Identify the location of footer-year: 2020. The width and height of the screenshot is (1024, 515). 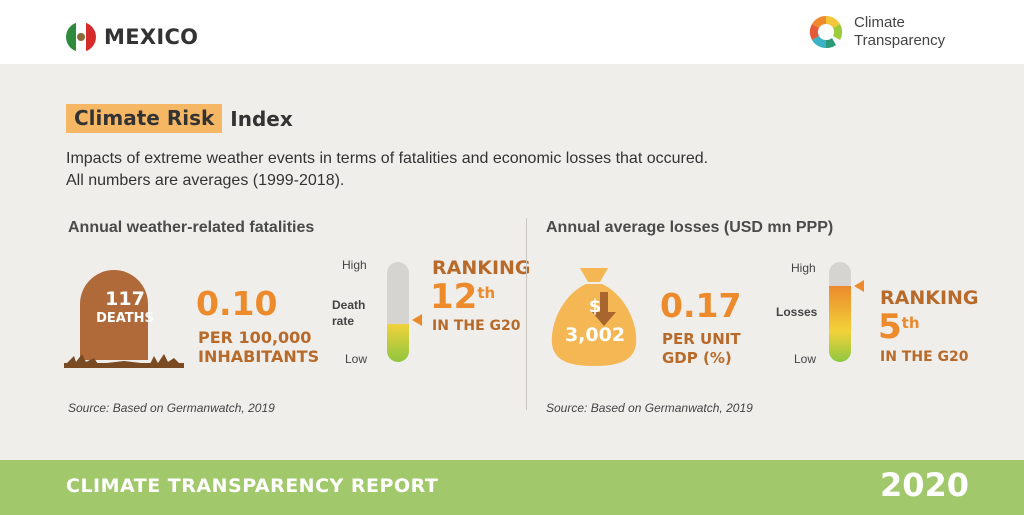
(925, 485).